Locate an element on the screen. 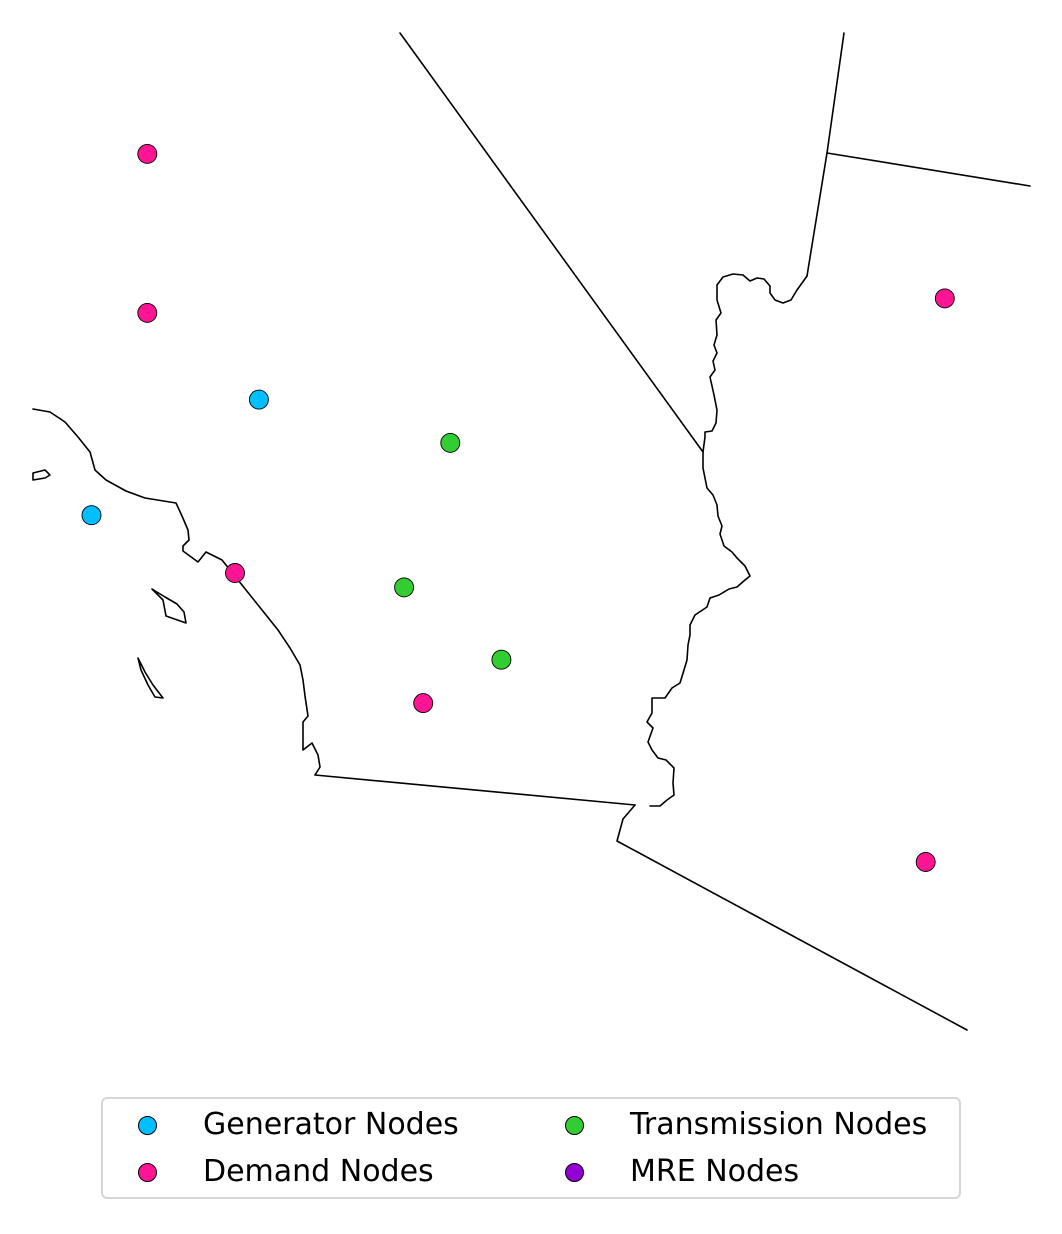  channel-islands is located at coordinates (109, 584).